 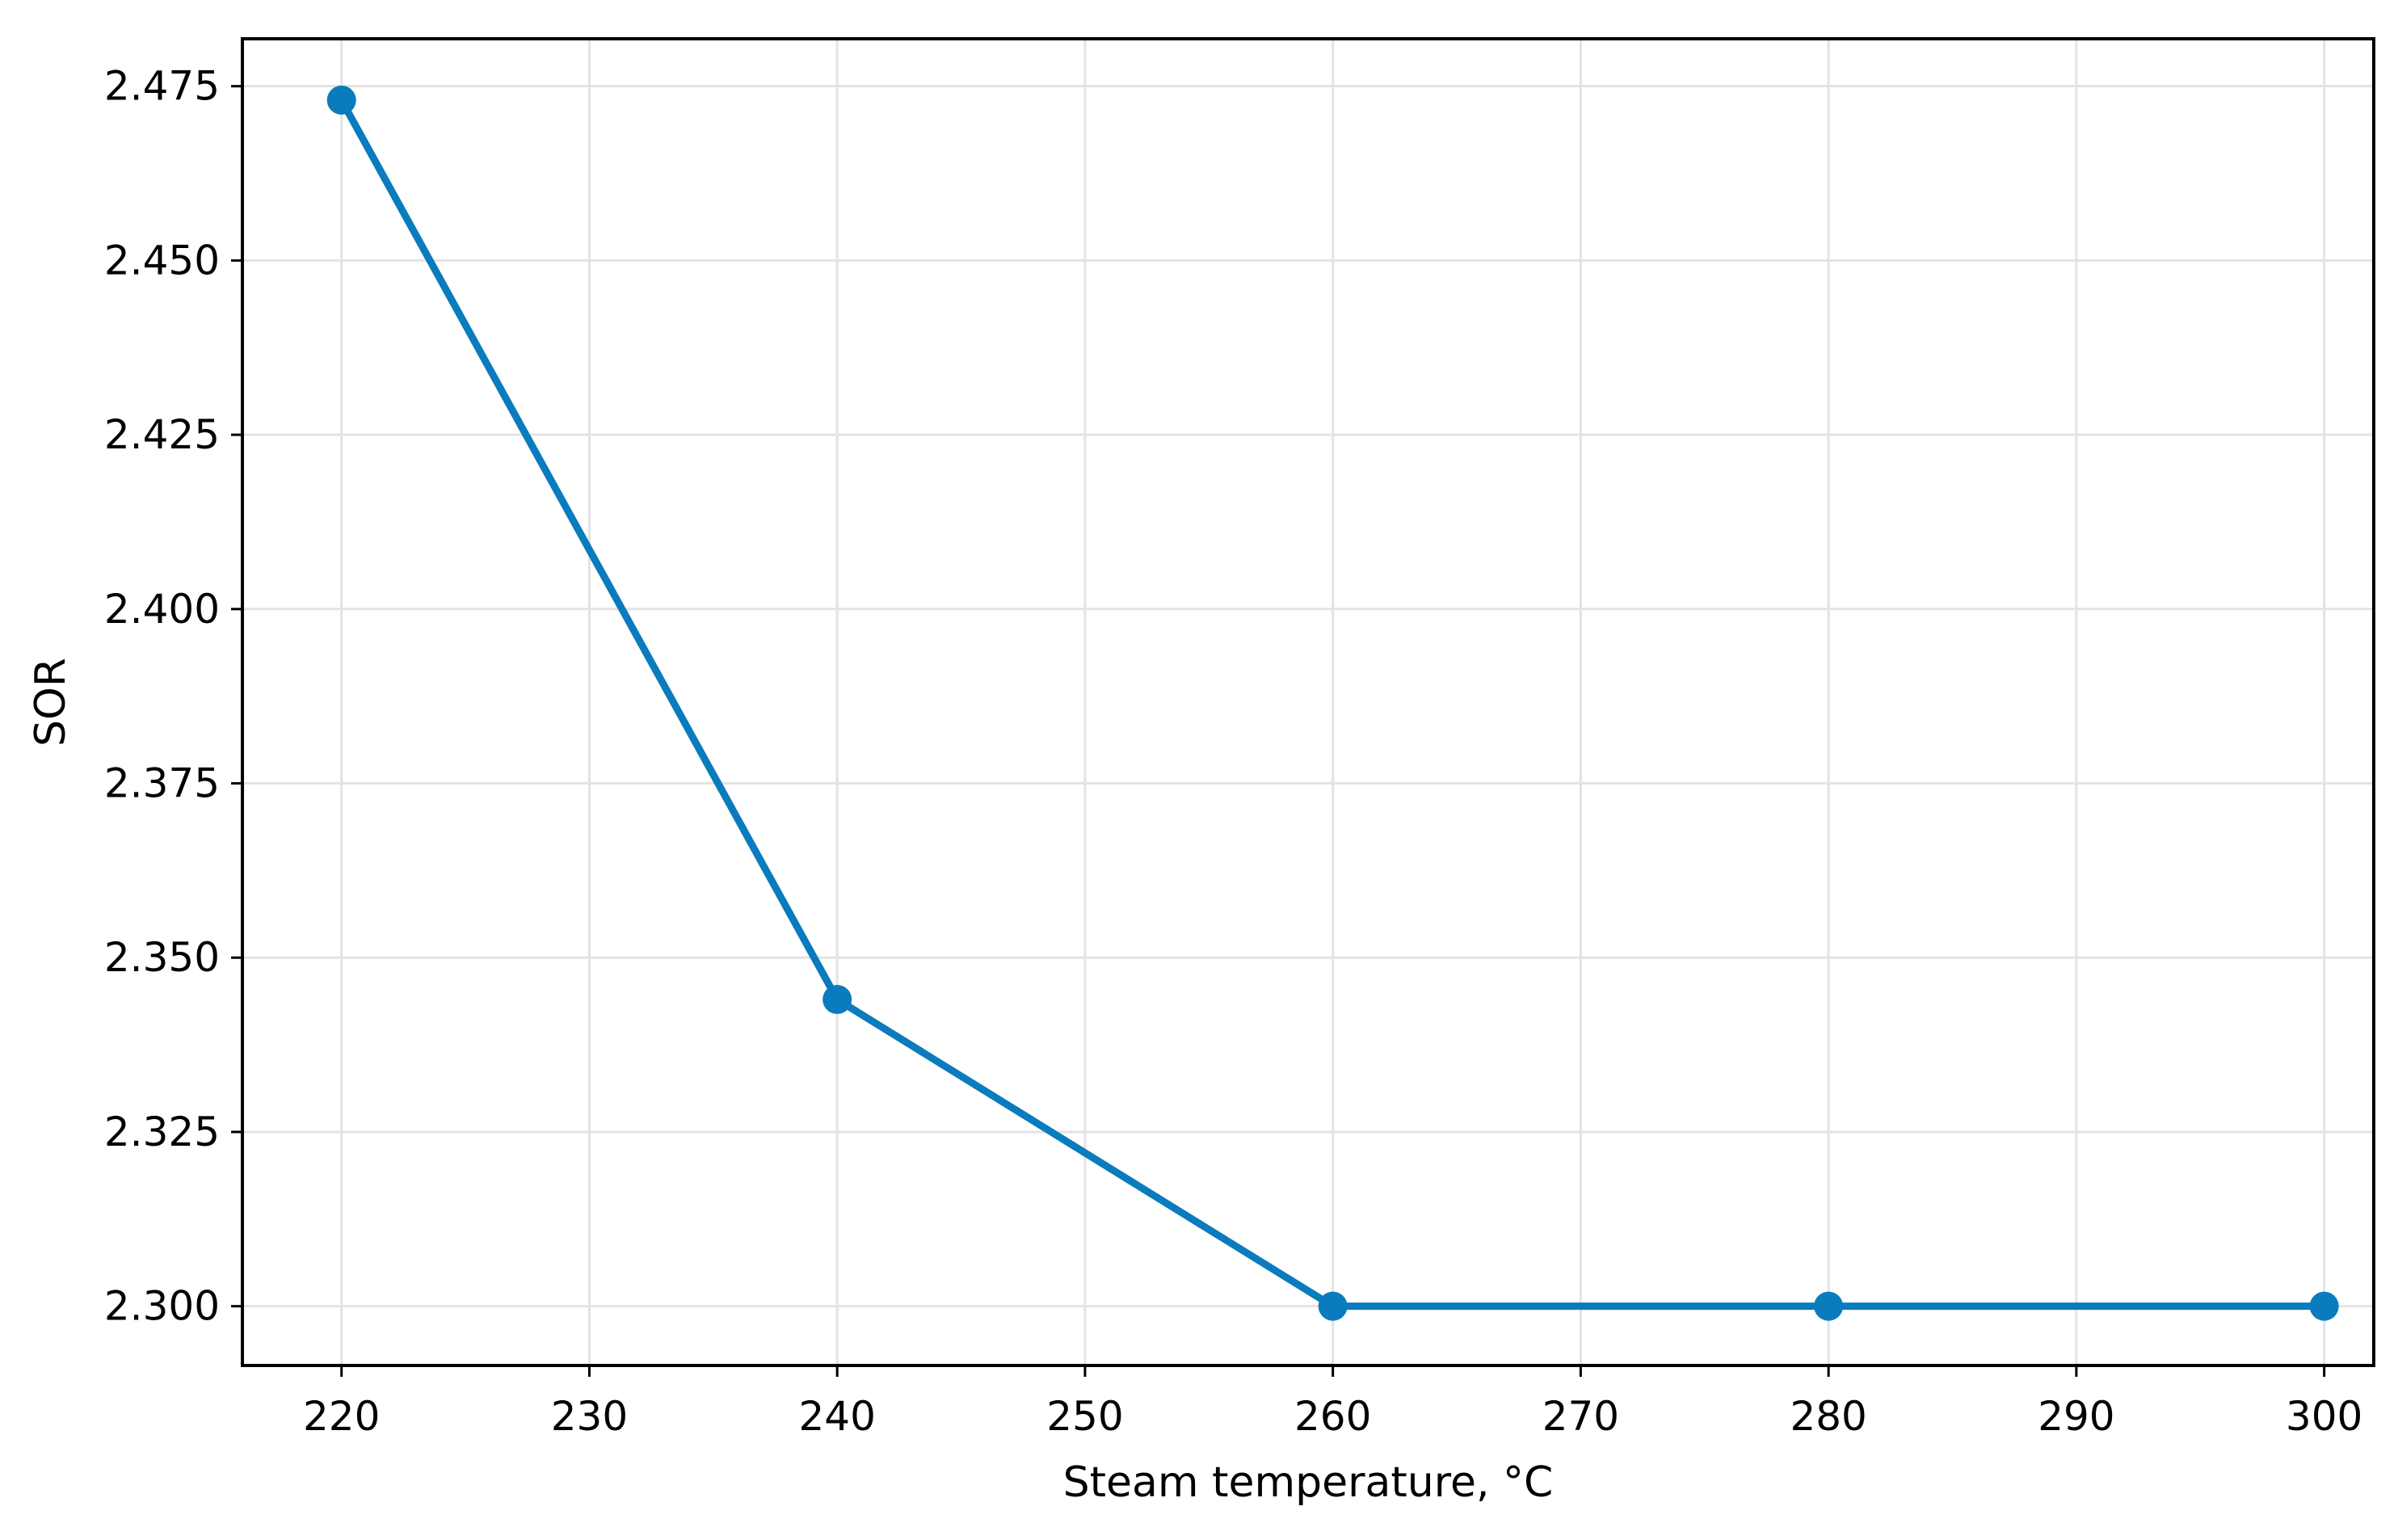 What do you see at coordinates (162, 260) in the screenshot?
I see `y-tick-label: 2.450` at bounding box center [162, 260].